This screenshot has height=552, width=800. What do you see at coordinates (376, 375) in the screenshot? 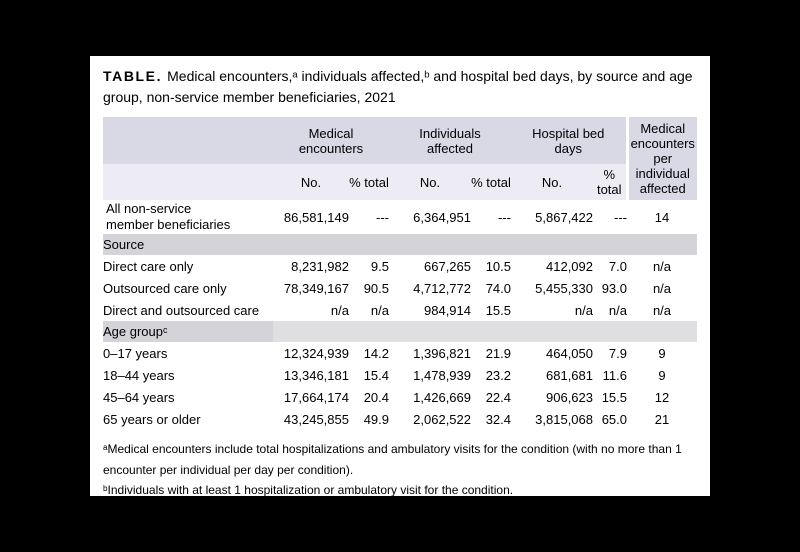
I see `cell-value: 15.4` at bounding box center [376, 375].